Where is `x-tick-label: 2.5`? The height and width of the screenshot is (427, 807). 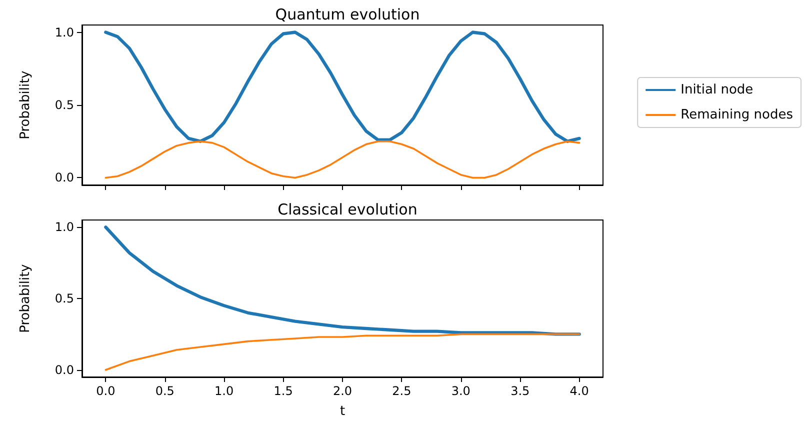
x-tick-label: 2.5 is located at coordinates (402, 391).